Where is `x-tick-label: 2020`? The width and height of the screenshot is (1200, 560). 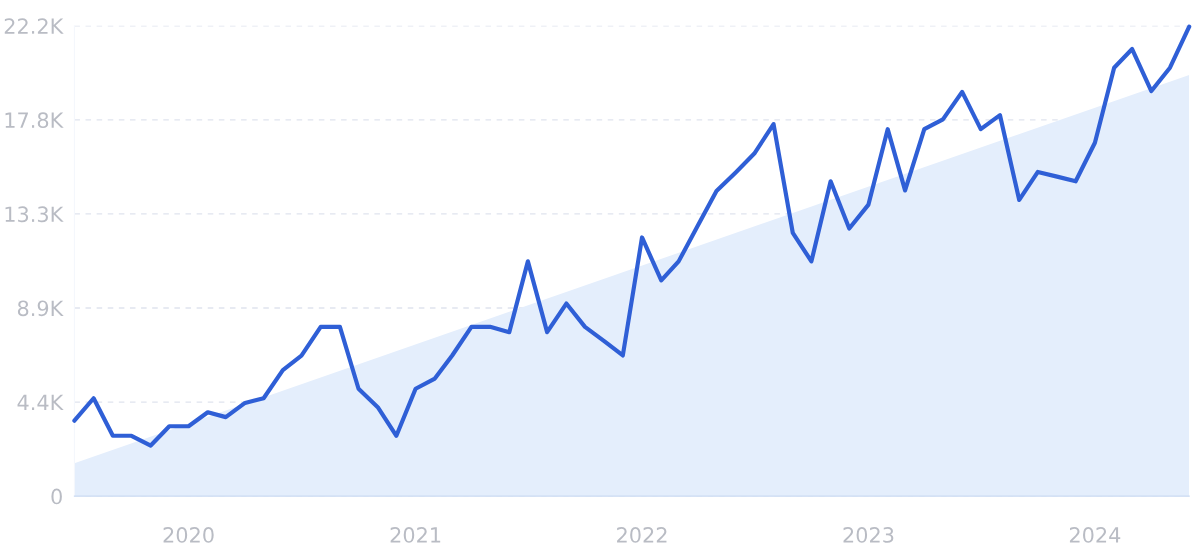 x-tick-label: 2020 is located at coordinates (188, 535).